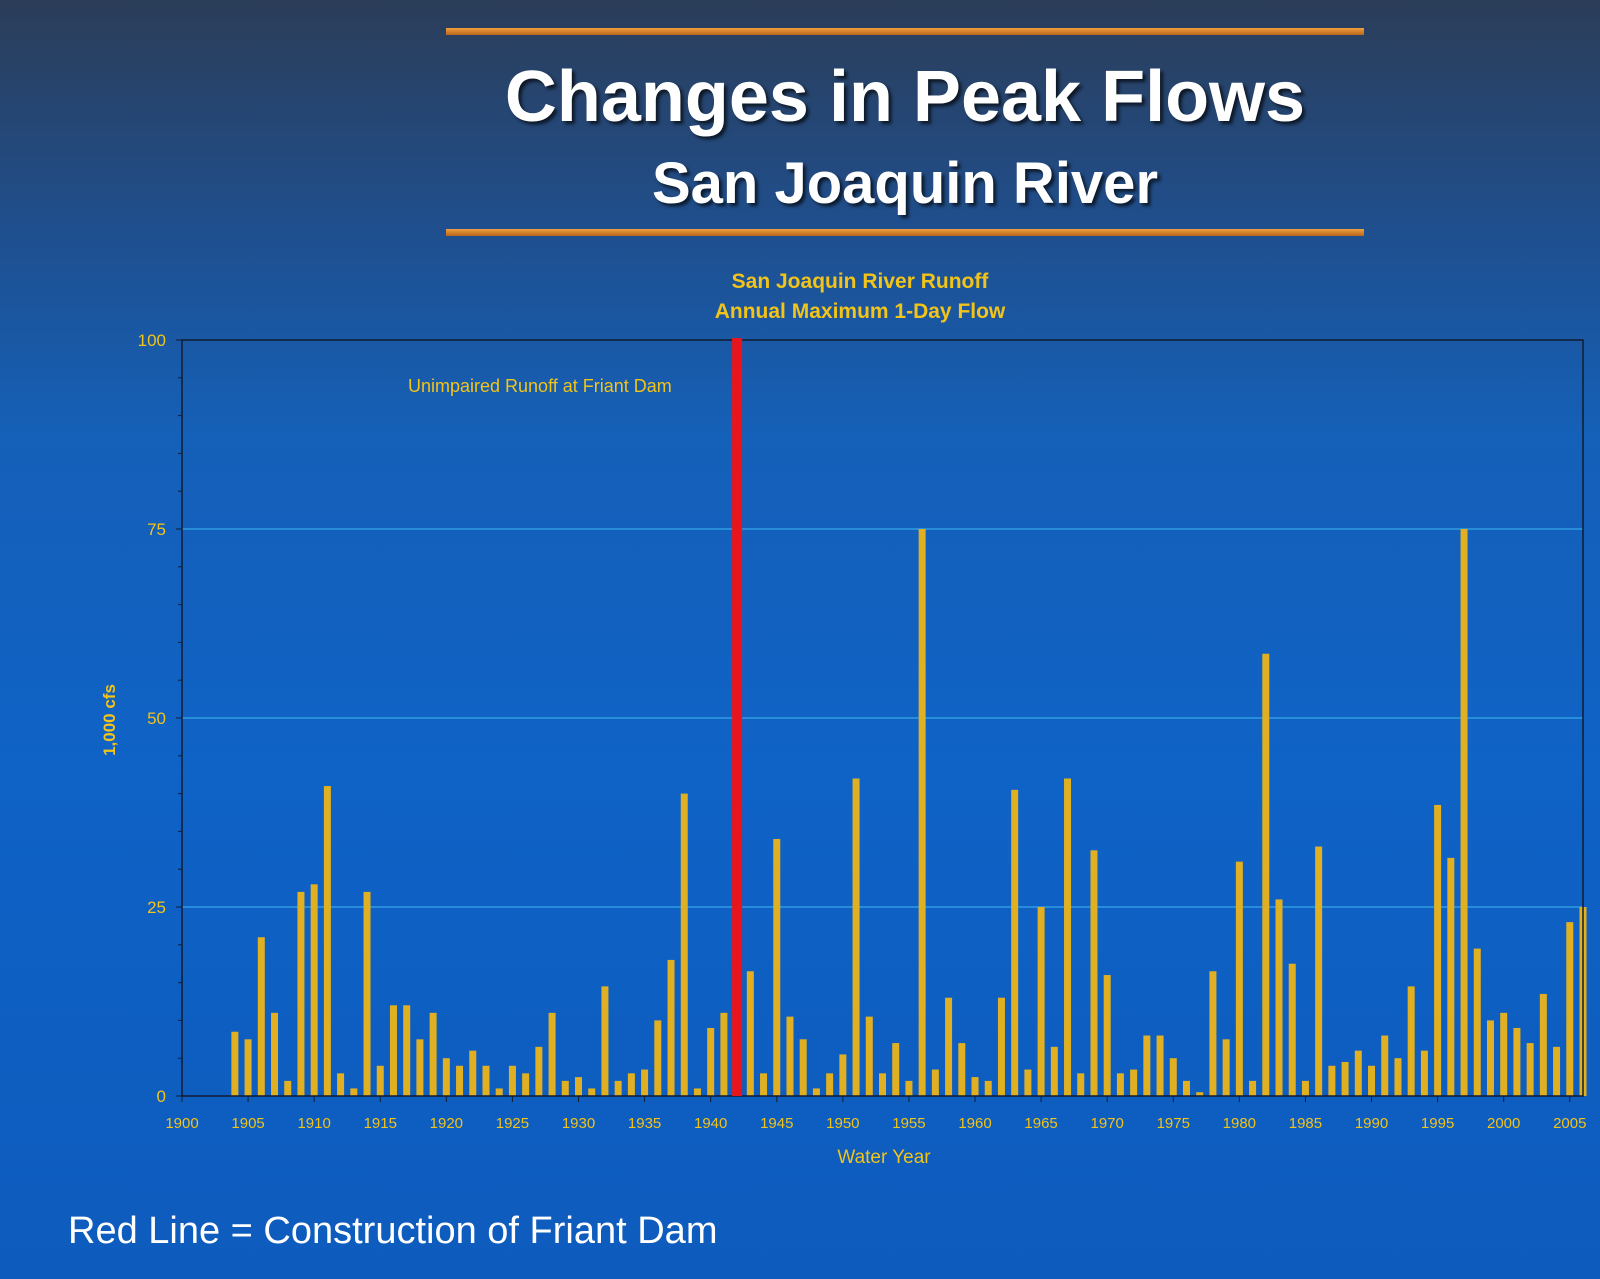  Describe the element at coordinates (1569, 1123) in the screenshot. I see `x-tick-label: 2005` at that location.